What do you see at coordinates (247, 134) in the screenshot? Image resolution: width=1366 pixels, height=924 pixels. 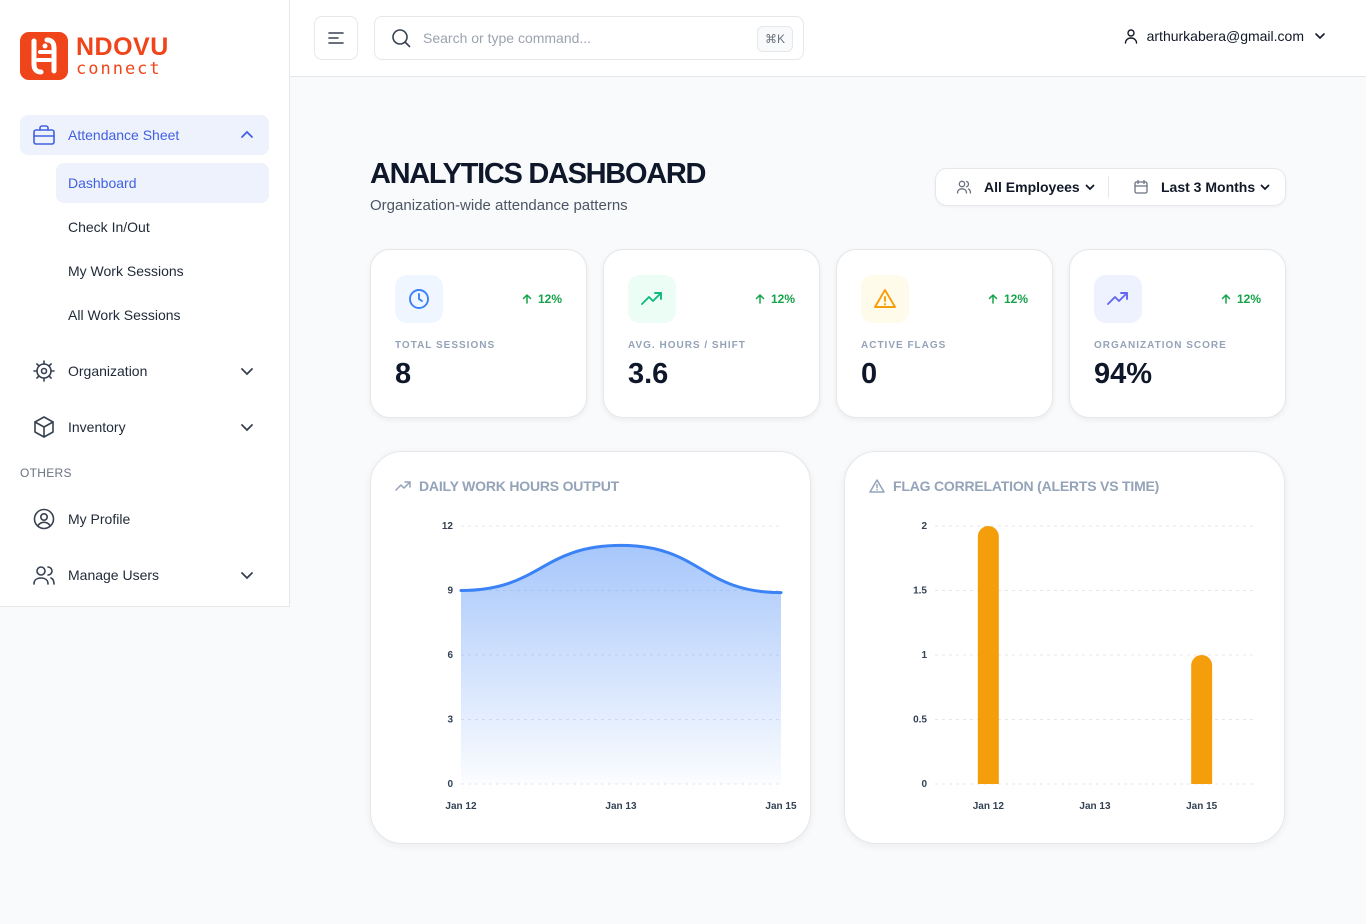 I see `chevron-up-icon` at bounding box center [247, 134].